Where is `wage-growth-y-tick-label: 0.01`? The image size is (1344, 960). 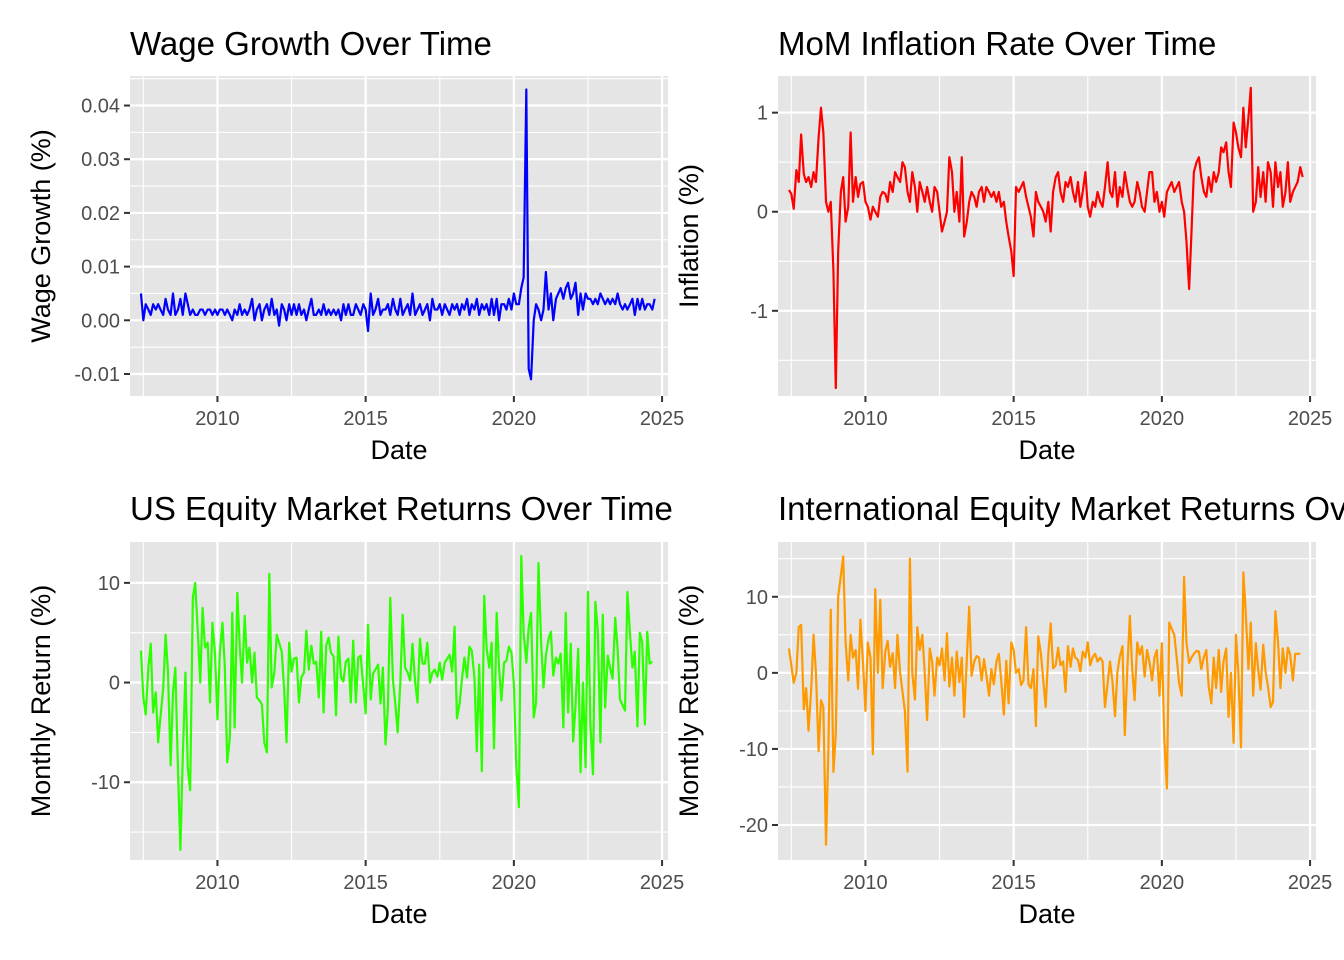 wage-growth-y-tick-label: 0.01 is located at coordinates (100, 268).